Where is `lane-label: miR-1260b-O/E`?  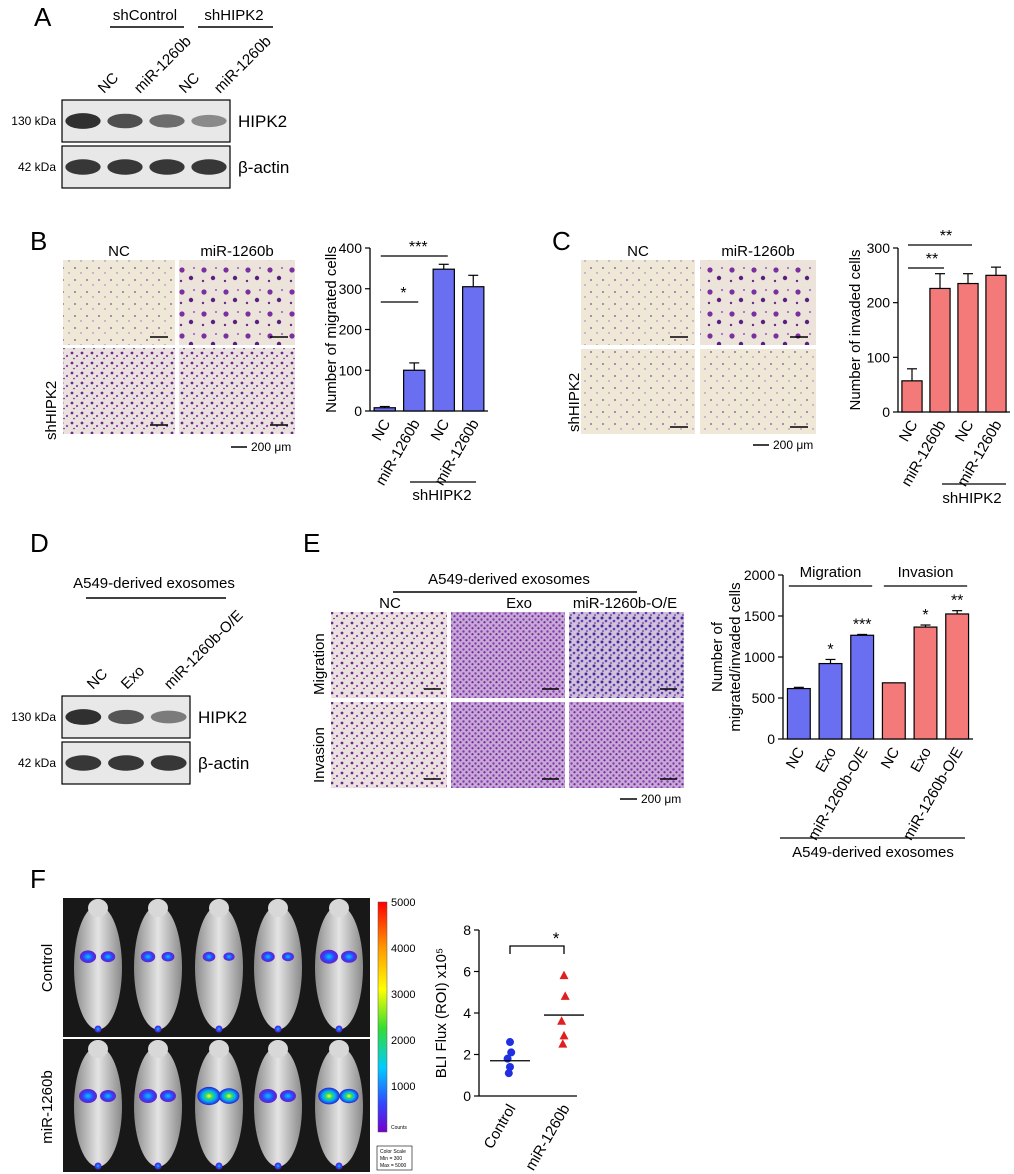
lane-label: miR-1260b-O/E is located at coordinates (204, 650).